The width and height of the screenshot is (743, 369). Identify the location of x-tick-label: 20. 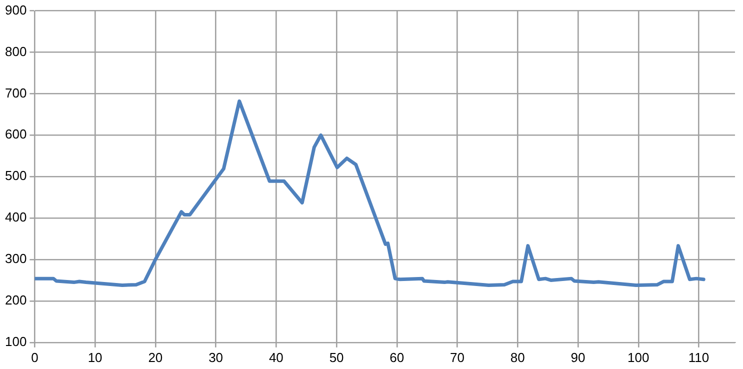
(155, 357).